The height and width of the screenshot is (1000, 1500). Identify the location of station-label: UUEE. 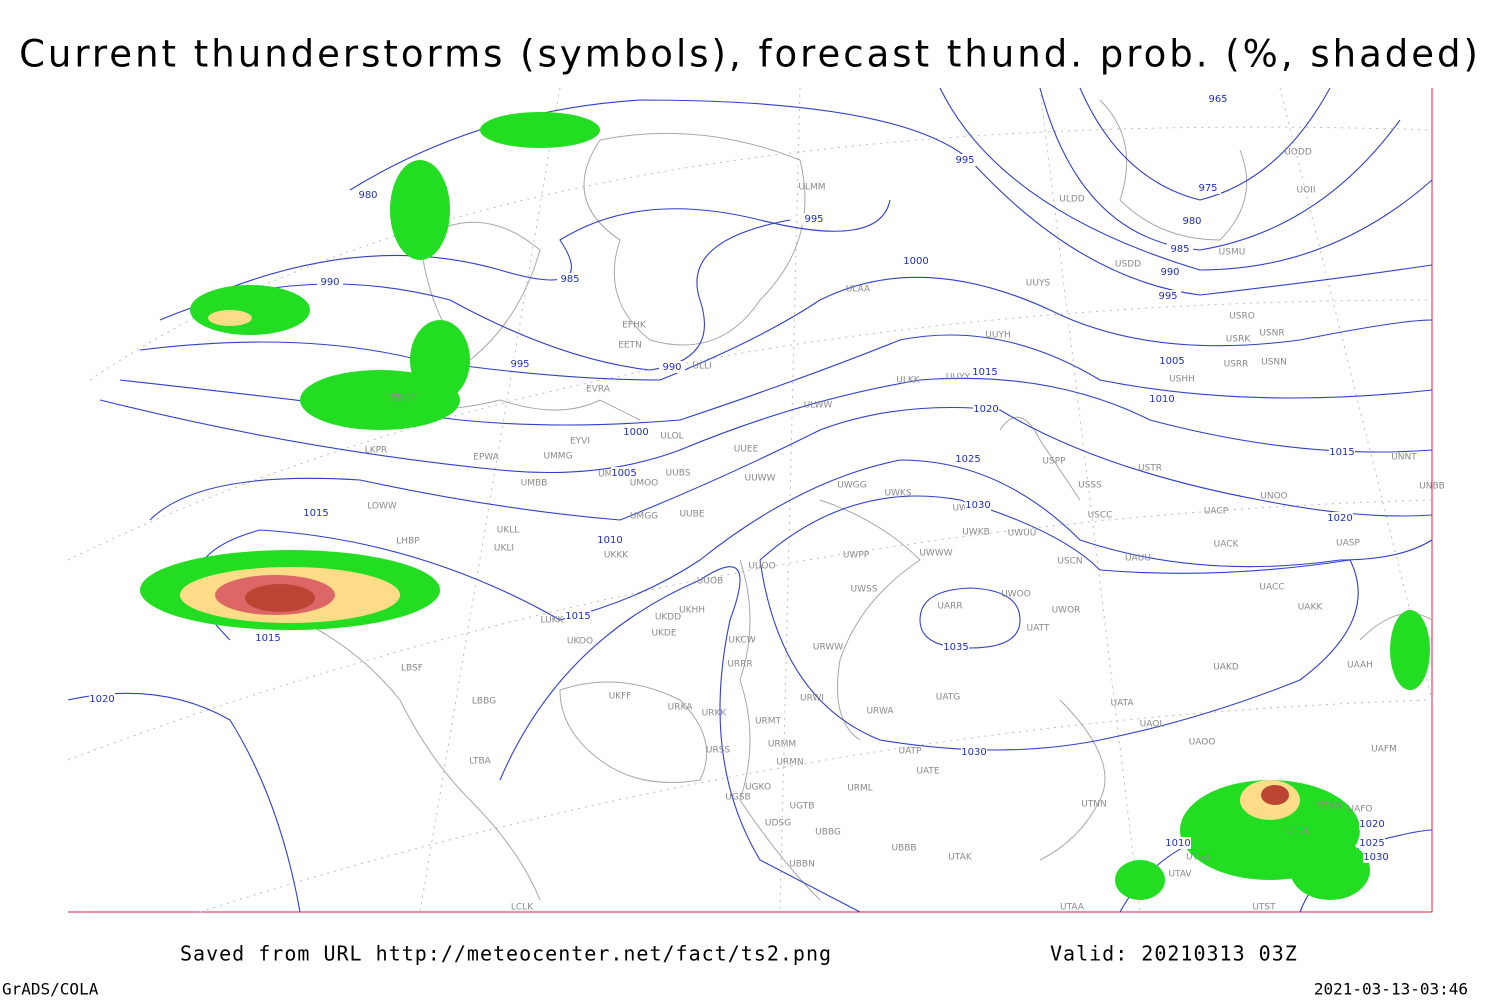
(746, 450).